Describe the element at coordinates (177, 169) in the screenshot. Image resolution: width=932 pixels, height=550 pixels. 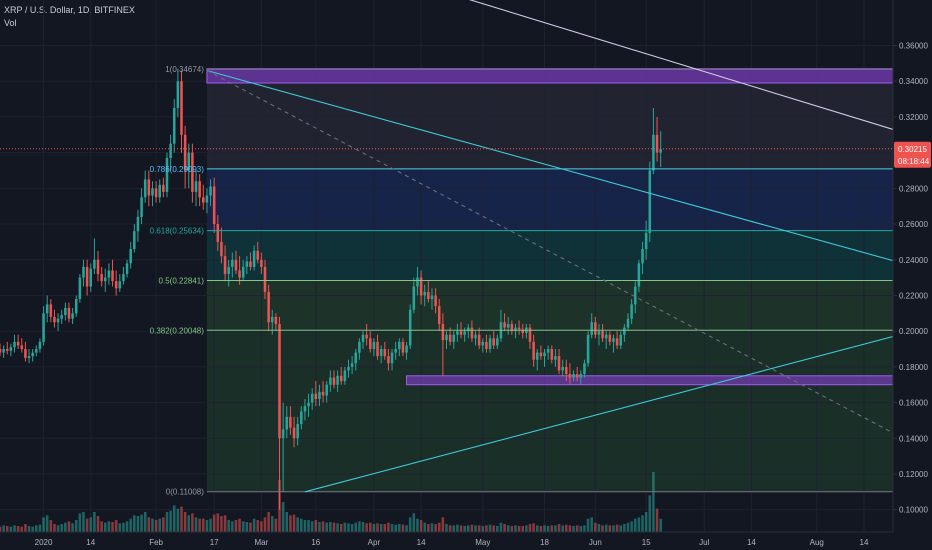
I see `fib-level-label: 0.786(0.29093)` at that location.